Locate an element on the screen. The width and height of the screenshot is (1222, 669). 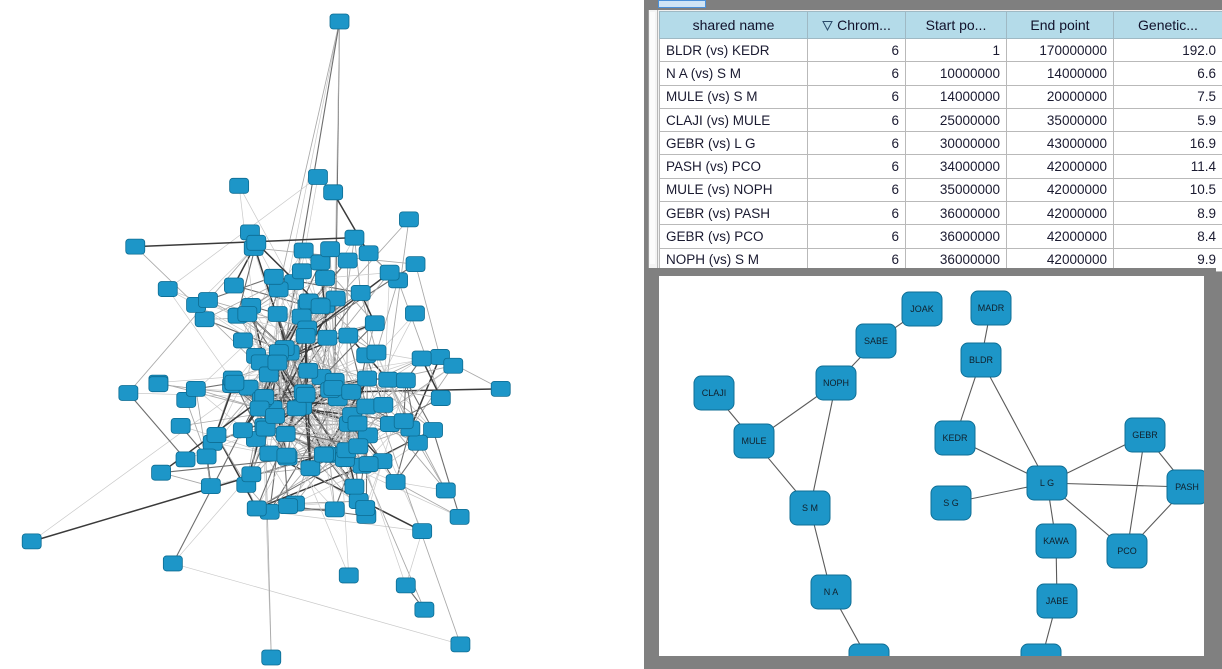
network-node: S G is located at coordinates (951, 503).